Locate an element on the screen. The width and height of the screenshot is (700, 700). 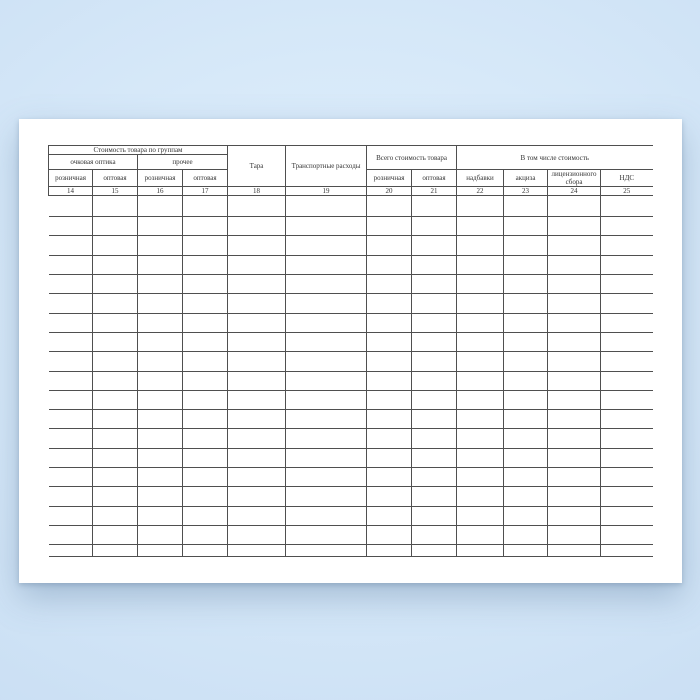
column-number-15: 15 is located at coordinates (115, 191).